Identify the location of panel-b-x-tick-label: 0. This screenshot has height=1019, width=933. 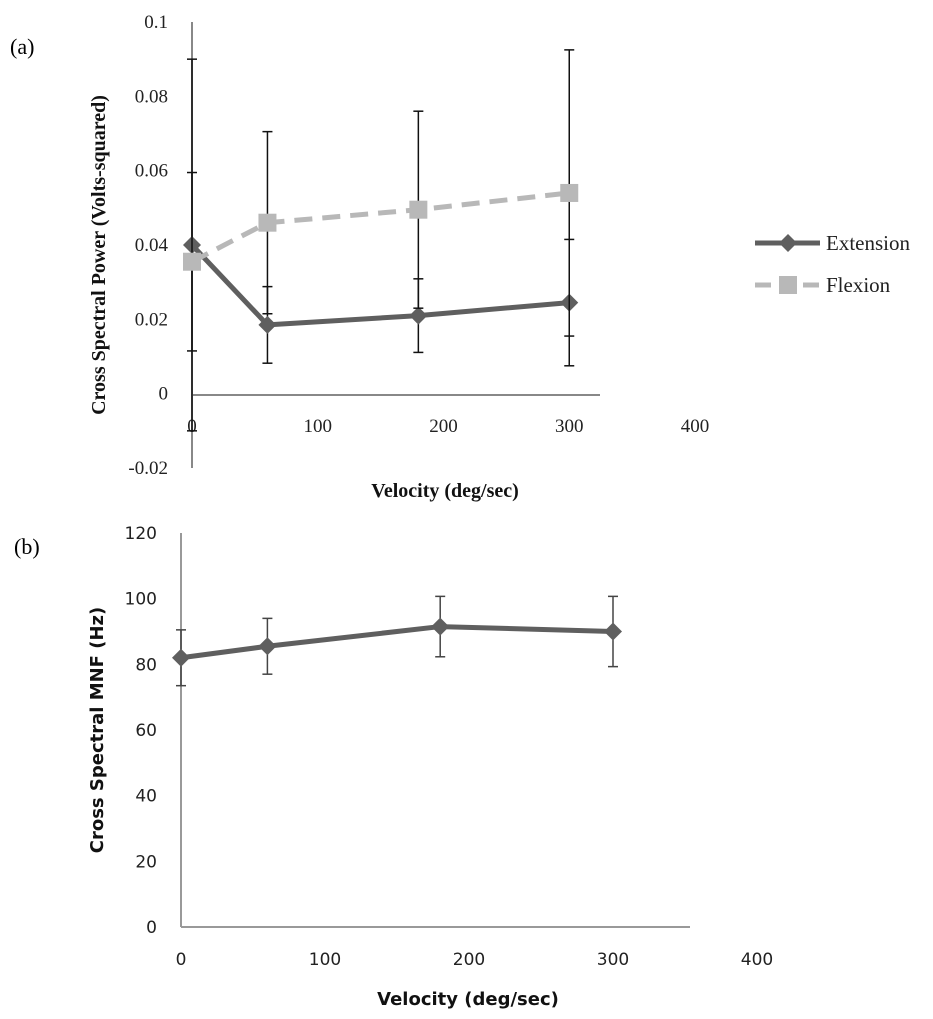
(181, 960).